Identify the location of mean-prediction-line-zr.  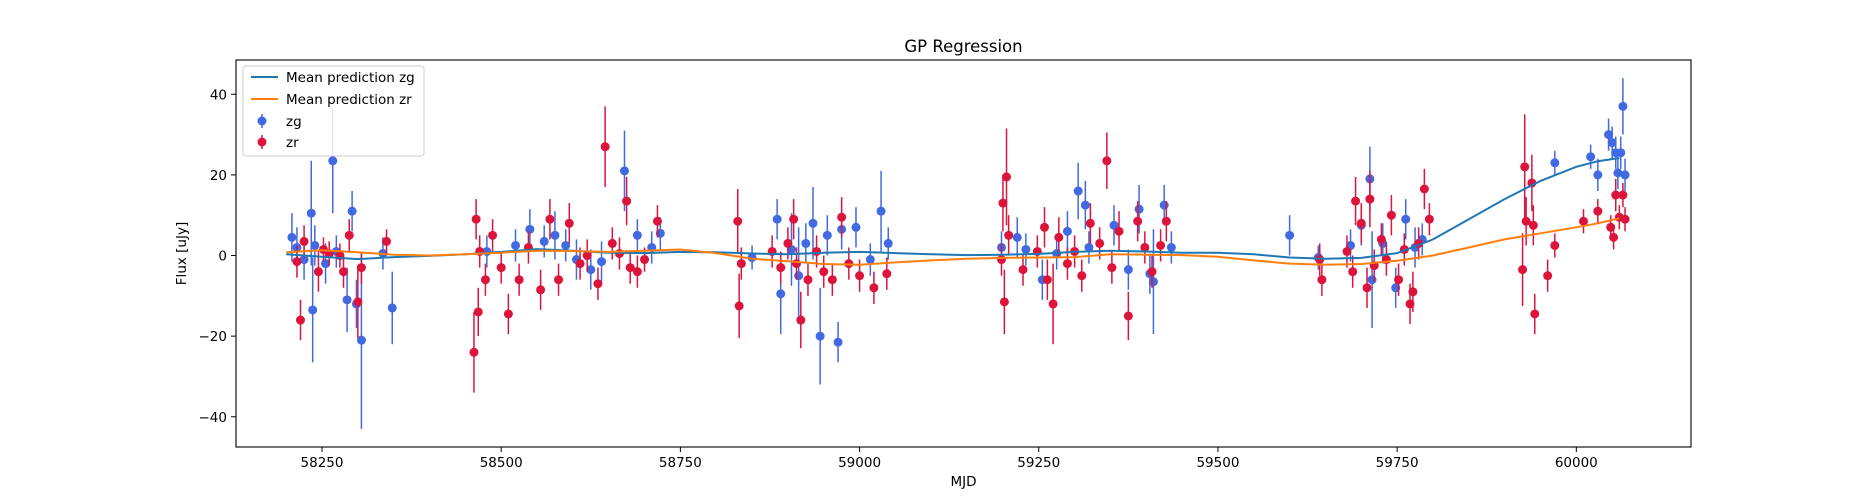
(953, 241).